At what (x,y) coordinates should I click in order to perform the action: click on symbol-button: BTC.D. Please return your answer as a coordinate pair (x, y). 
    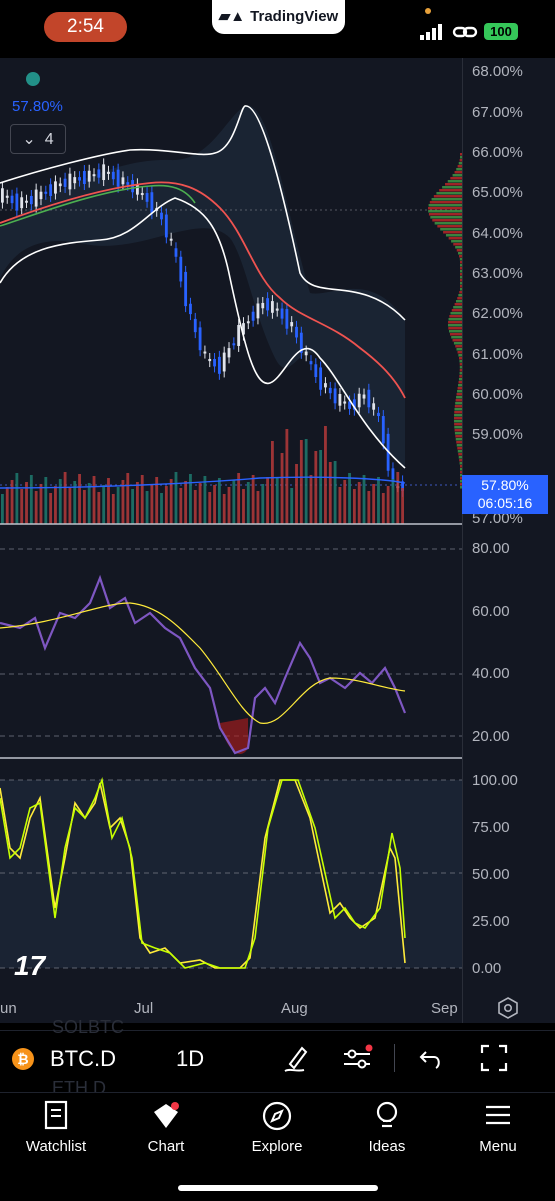
    Looking at the image, I should click on (83, 1058).